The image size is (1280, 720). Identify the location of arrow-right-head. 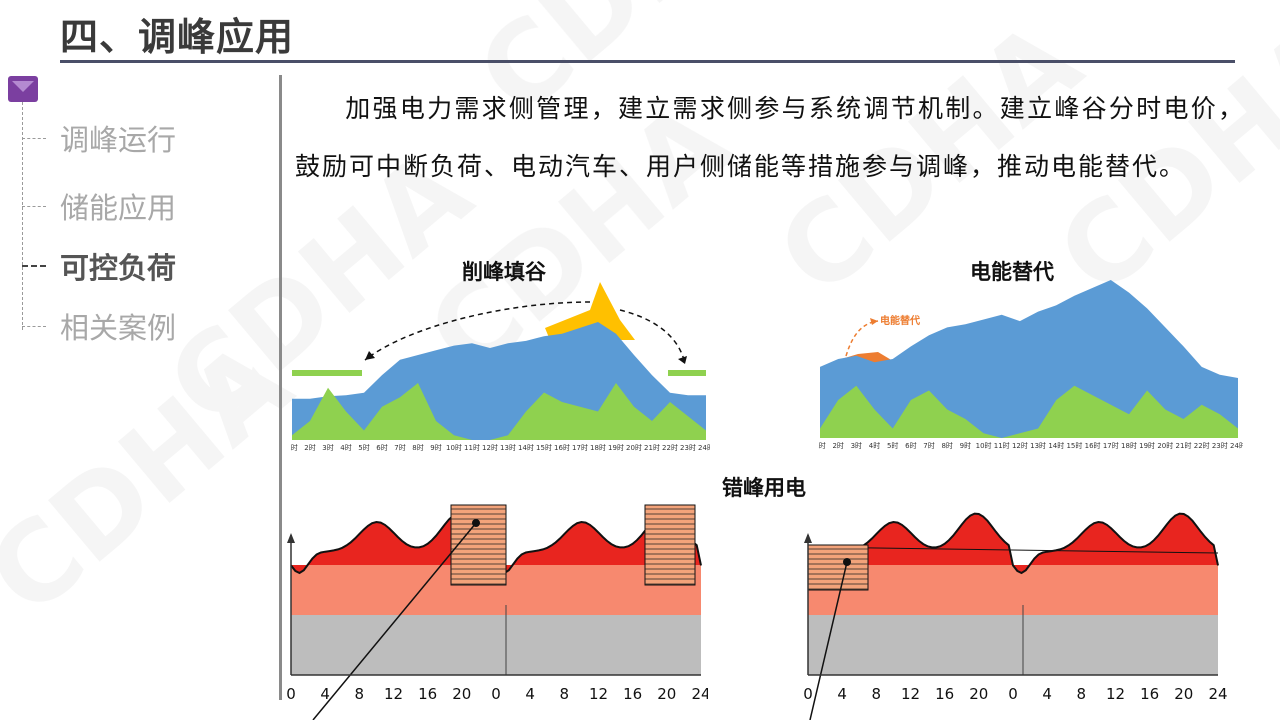
(682, 360).